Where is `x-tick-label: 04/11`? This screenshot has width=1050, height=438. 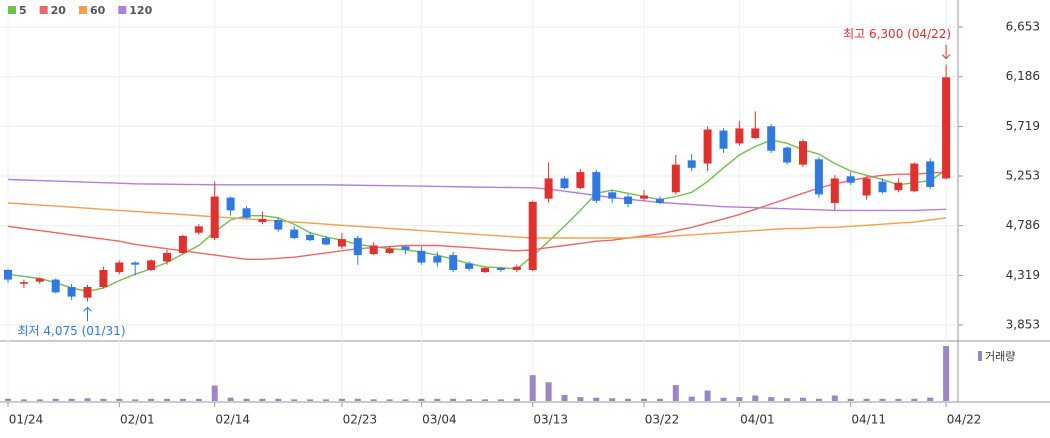
x-tick-label: 04/11 is located at coordinates (868, 420).